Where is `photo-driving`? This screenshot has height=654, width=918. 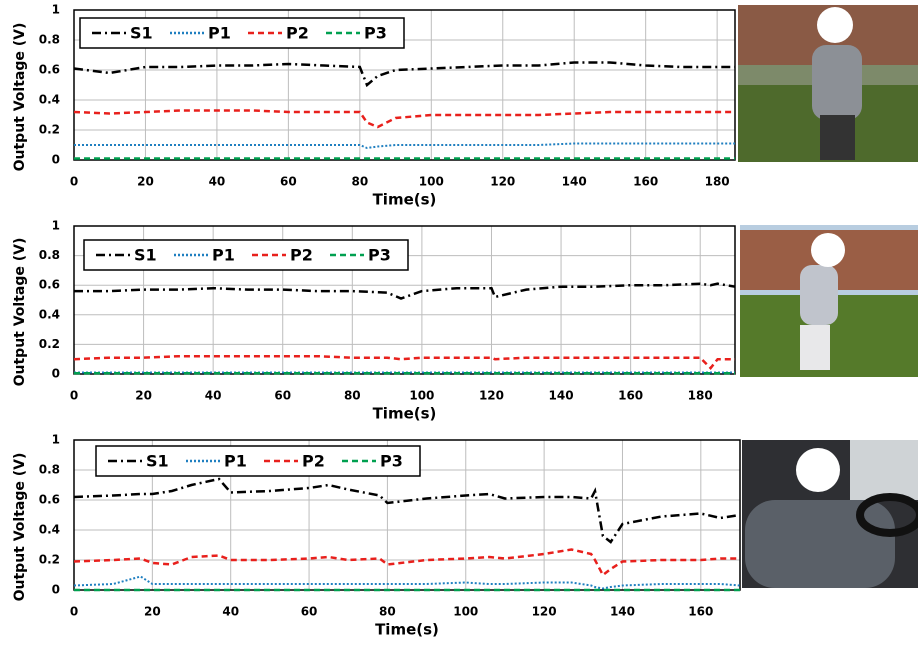 photo-driving is located at coordinates (830, 514).